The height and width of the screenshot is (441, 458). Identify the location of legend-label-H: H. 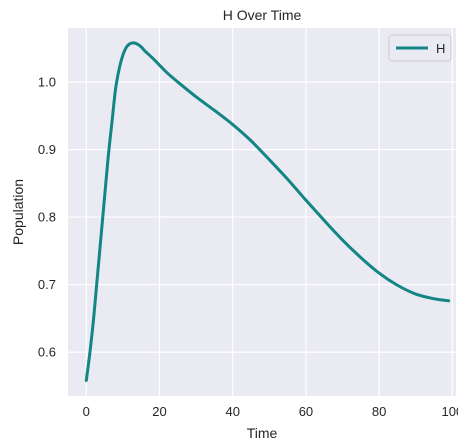
(440, 48).